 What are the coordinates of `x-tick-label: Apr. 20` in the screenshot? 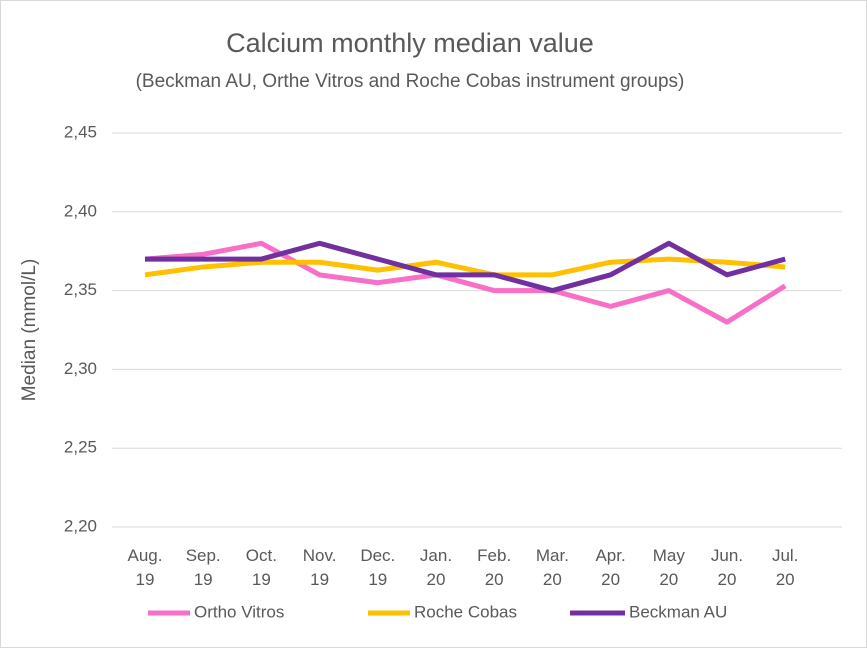 It's located at (610, 567).